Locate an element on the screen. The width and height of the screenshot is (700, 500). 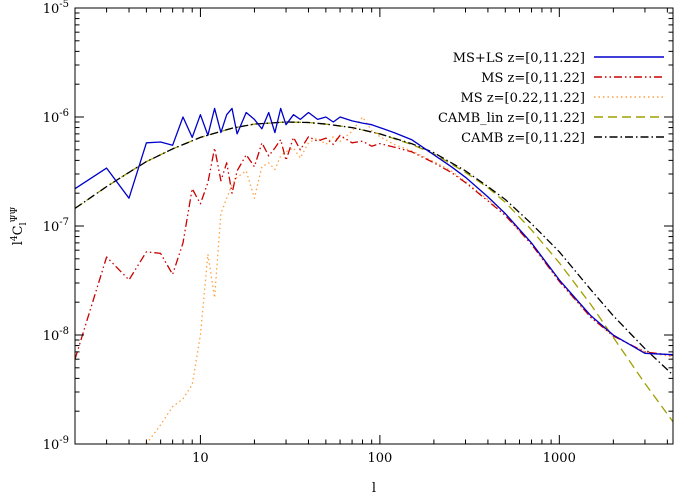
x-tick-label: 1000 is located at coordinates (559, 458).